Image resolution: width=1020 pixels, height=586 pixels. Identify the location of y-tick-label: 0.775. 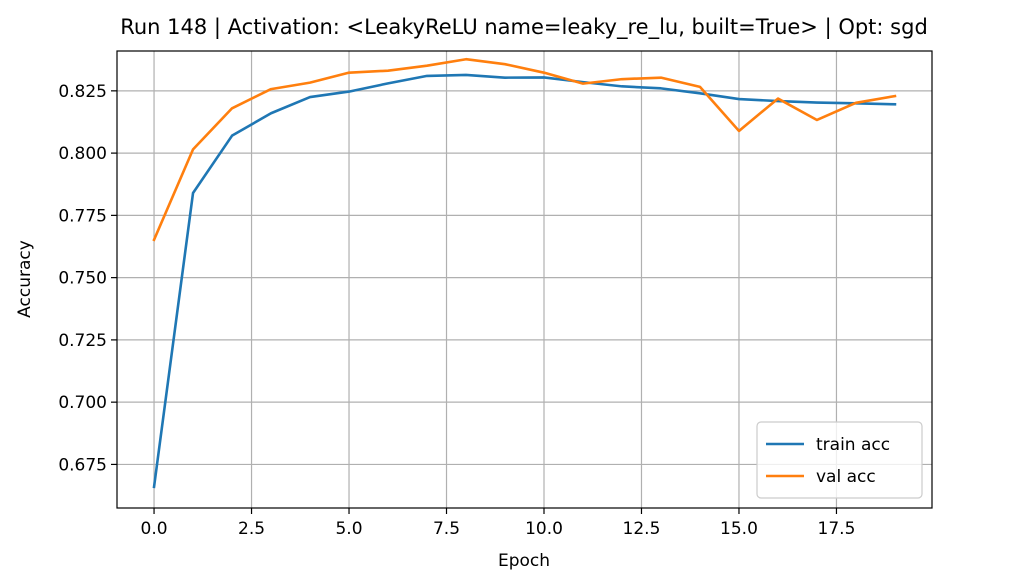
(82, 216).